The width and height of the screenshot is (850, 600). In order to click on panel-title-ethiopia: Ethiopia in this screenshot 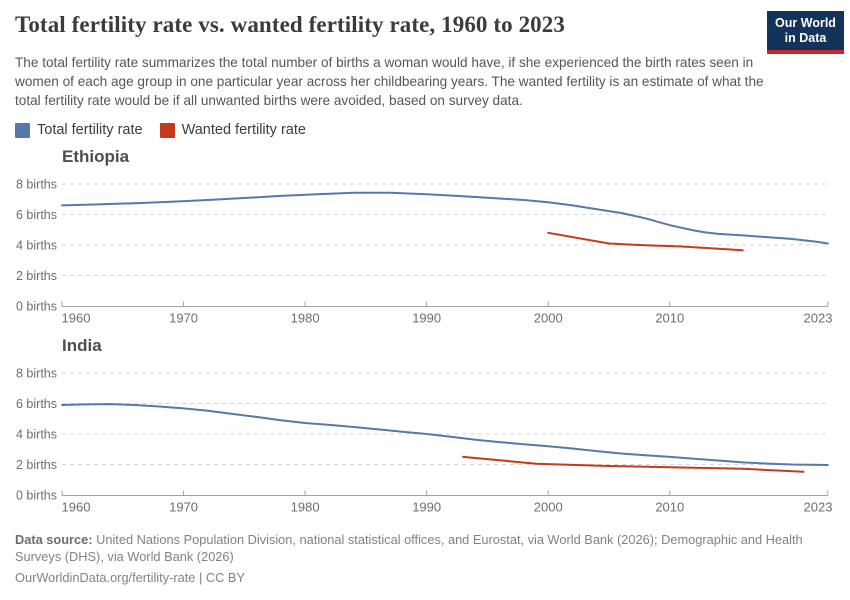, I will do `click(96, 156)`.